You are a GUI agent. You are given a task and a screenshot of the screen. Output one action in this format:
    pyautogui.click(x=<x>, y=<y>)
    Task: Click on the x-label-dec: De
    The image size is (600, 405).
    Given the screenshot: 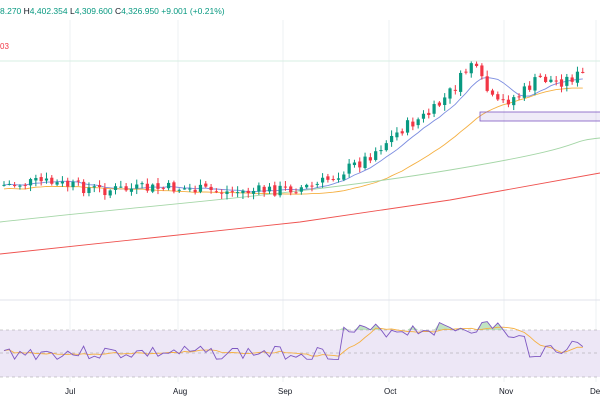 What is the action you would take?
    pyautogui.click(x=595, y=391)
    